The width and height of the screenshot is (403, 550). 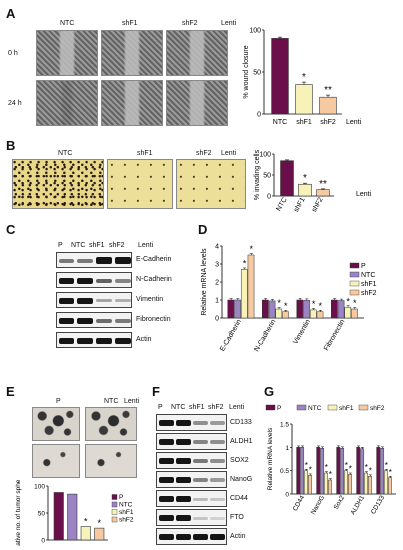 What do you see at coordinates (299, 503) in the screenshot?
I see `x-tick-label: CD44` at bounding box center [299, 503].